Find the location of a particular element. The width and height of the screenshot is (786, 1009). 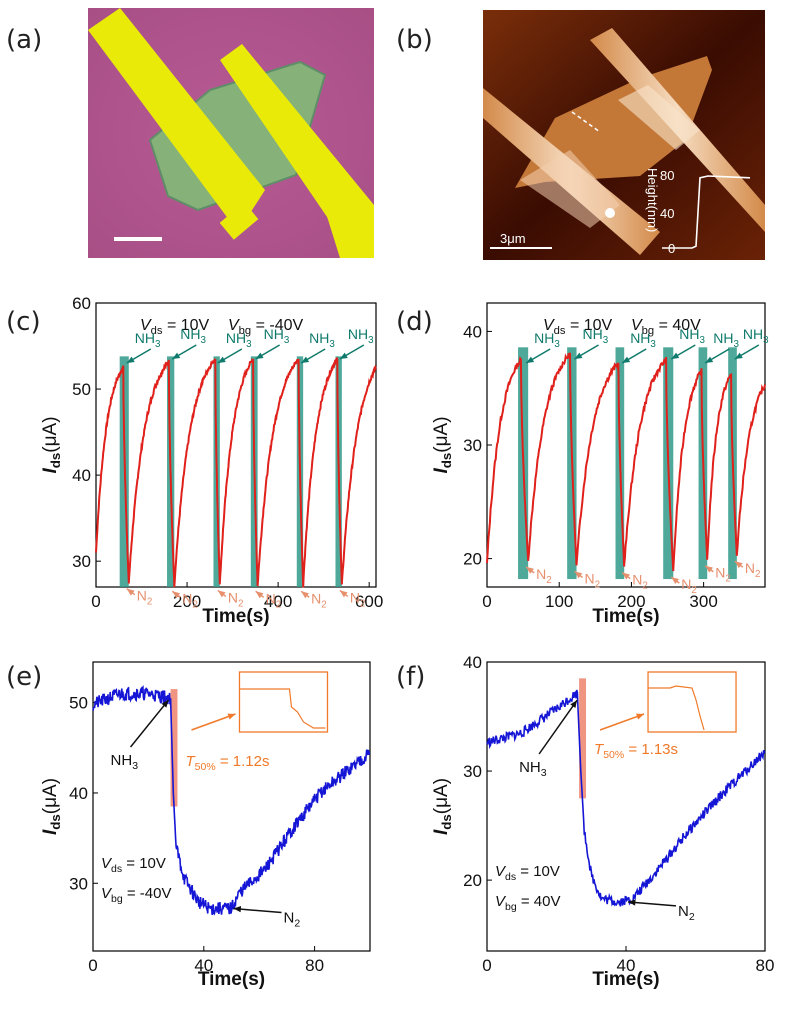

panel-label-f: (f) is located at coordinates (410, 677).